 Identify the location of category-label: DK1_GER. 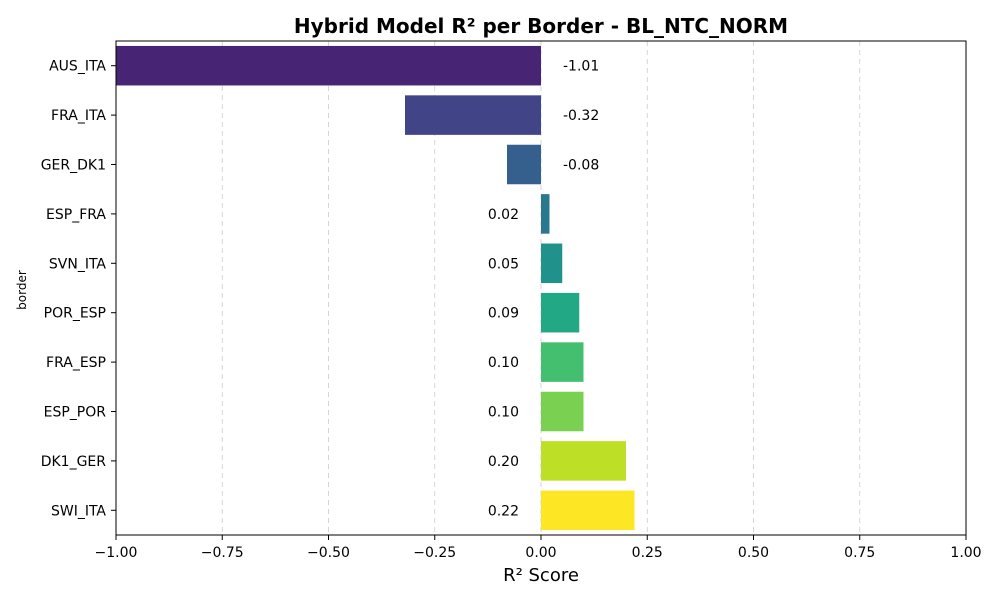
(74, 462).